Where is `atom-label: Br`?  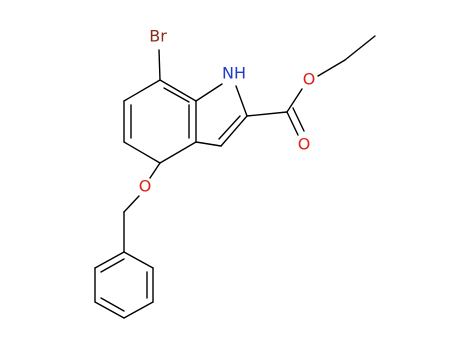
atom-label: Br is located at coordinates (158, 36).